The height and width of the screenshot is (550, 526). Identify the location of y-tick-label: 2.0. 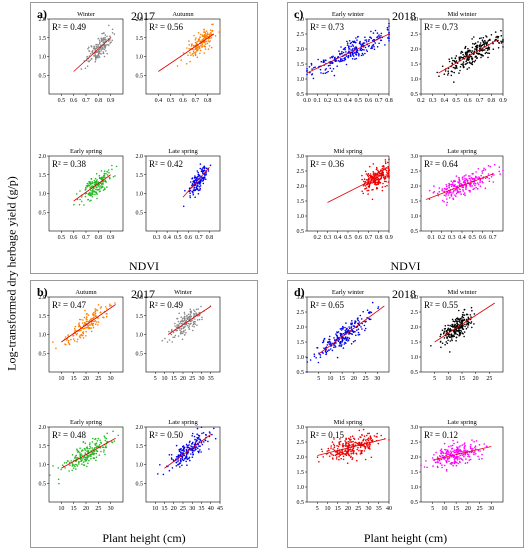
(43, 298).